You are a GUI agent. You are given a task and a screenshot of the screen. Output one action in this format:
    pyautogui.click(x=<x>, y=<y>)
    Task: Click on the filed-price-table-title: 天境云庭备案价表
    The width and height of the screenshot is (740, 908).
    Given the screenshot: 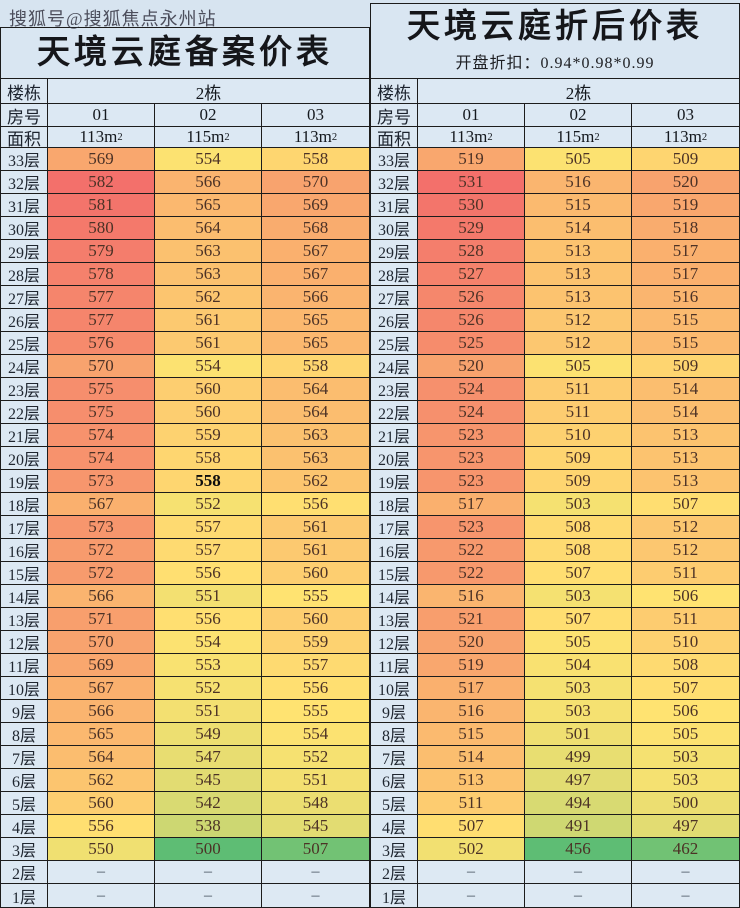 What is the action you would take?
    pyautogui.click(x=185, y=52)
    